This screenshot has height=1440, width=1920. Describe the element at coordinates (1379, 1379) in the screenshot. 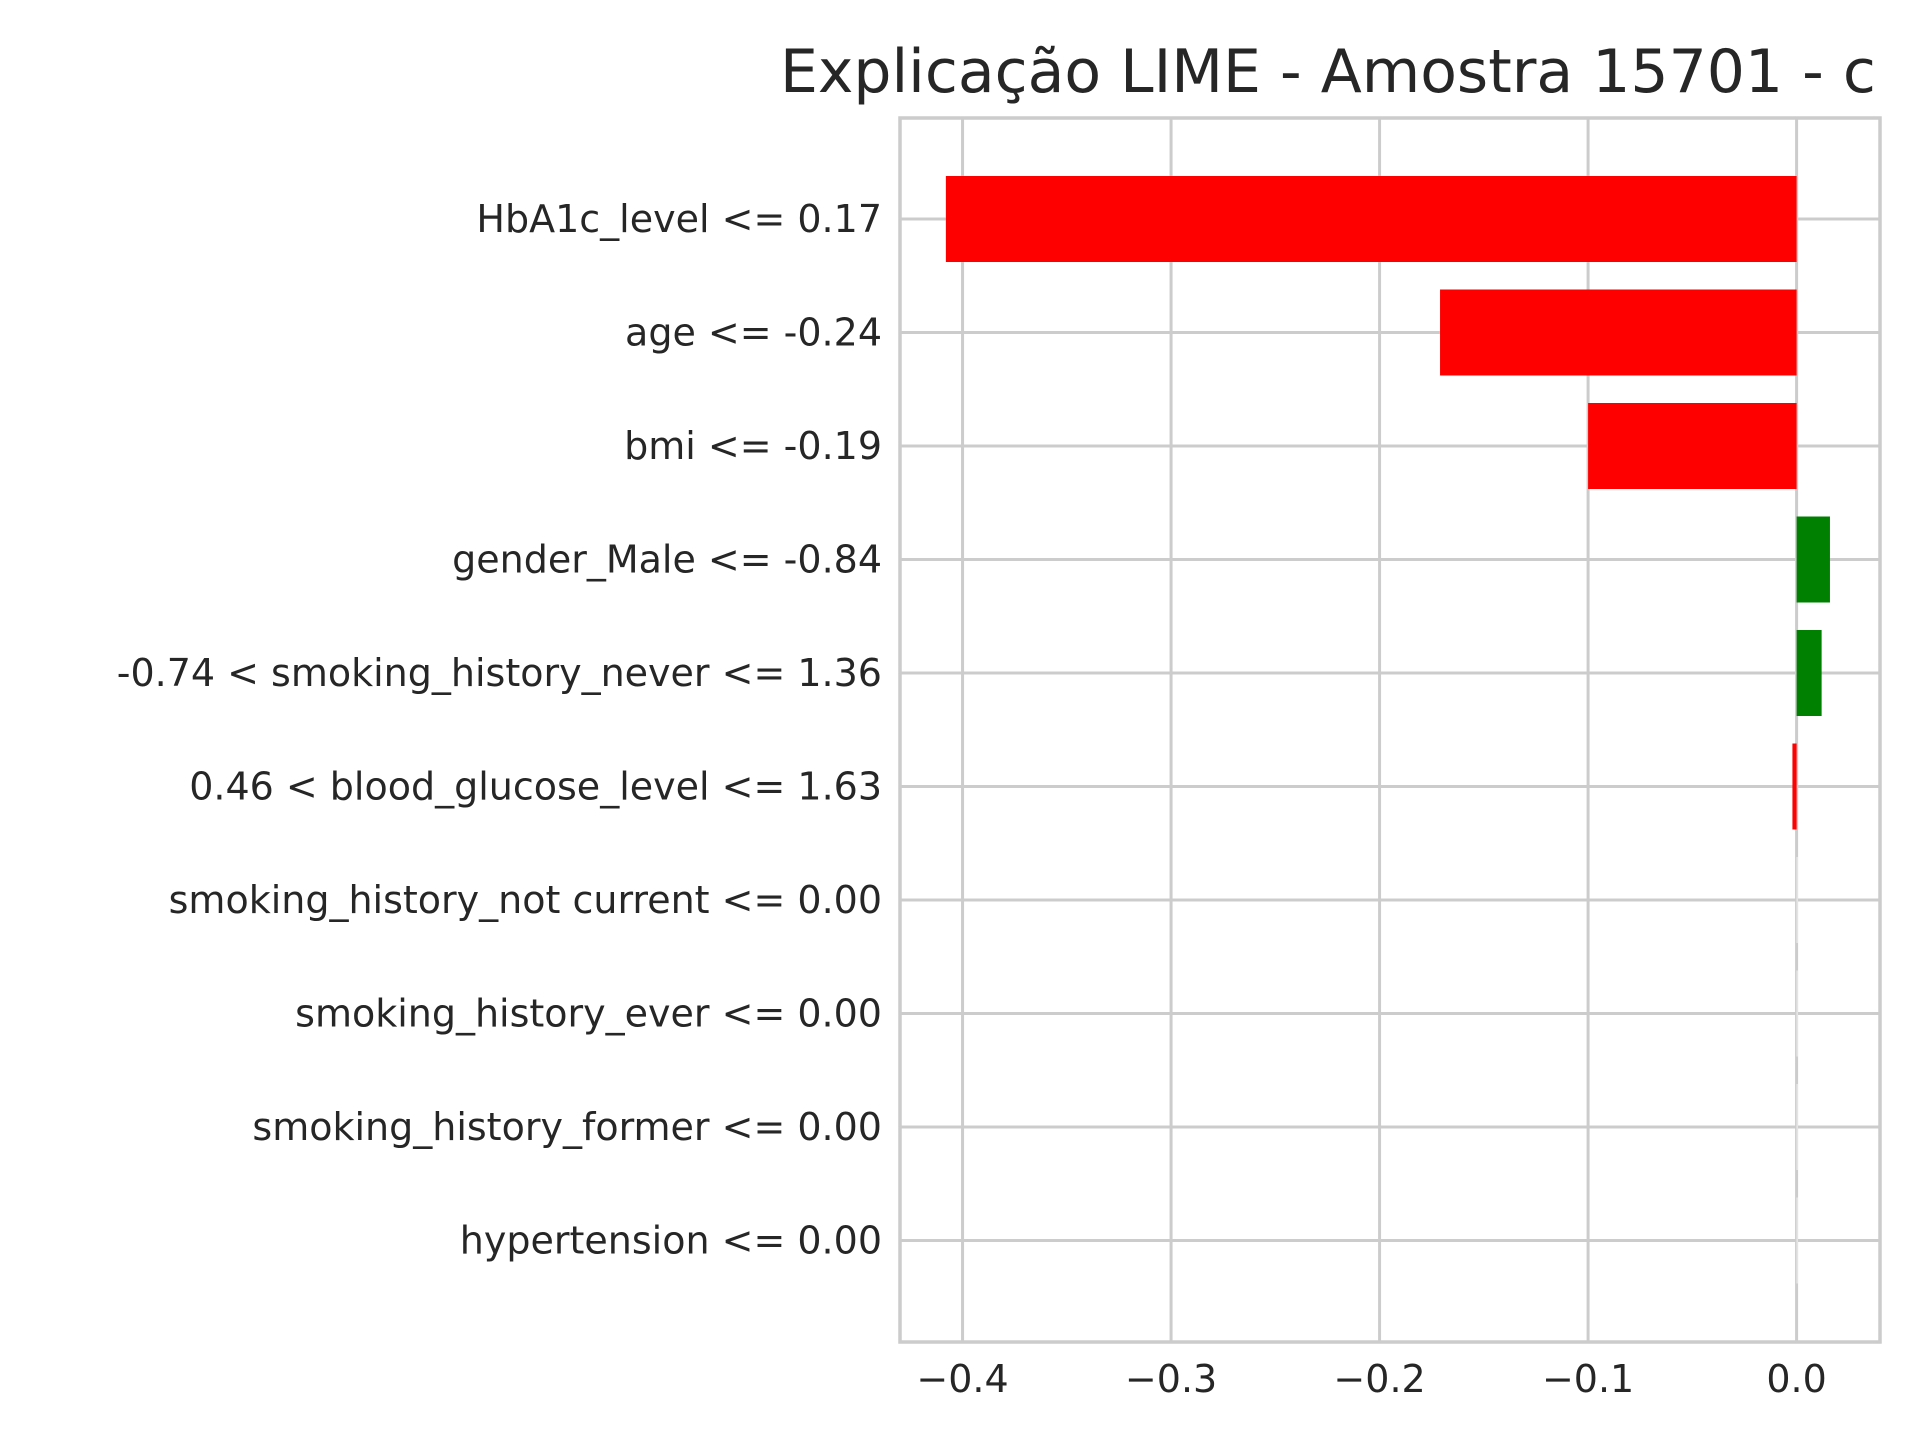

I see `x-tick-label: −0.2` at that location.